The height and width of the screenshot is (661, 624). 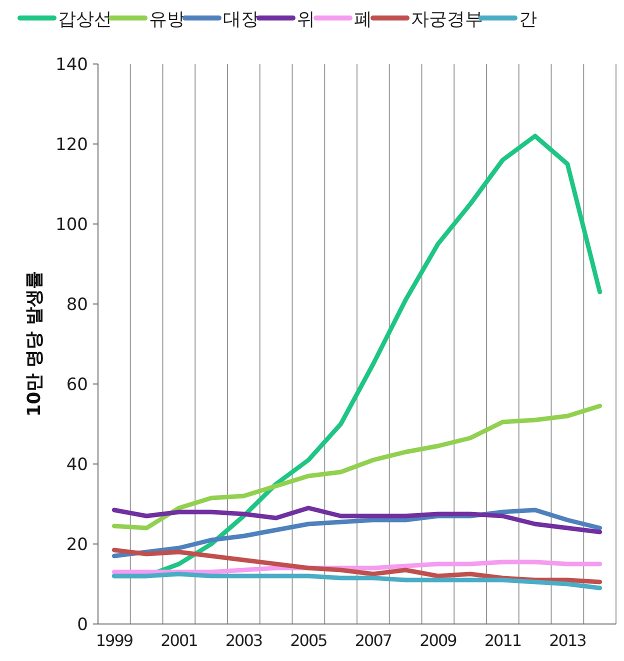 What do you see at coordinates (241, 19) in the screenshot?
I see `legend-label: 대장` at bounding box center [241, 19].